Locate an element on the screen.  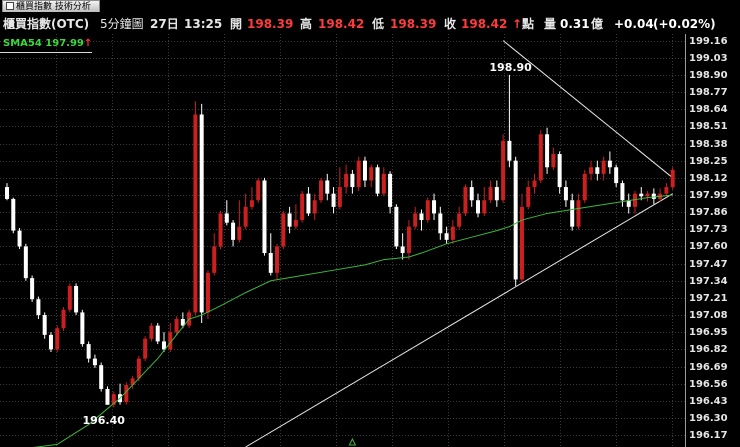
tab-technical-analysis: 櫃買指數 技術分析 is located at coordinates (51, 6).